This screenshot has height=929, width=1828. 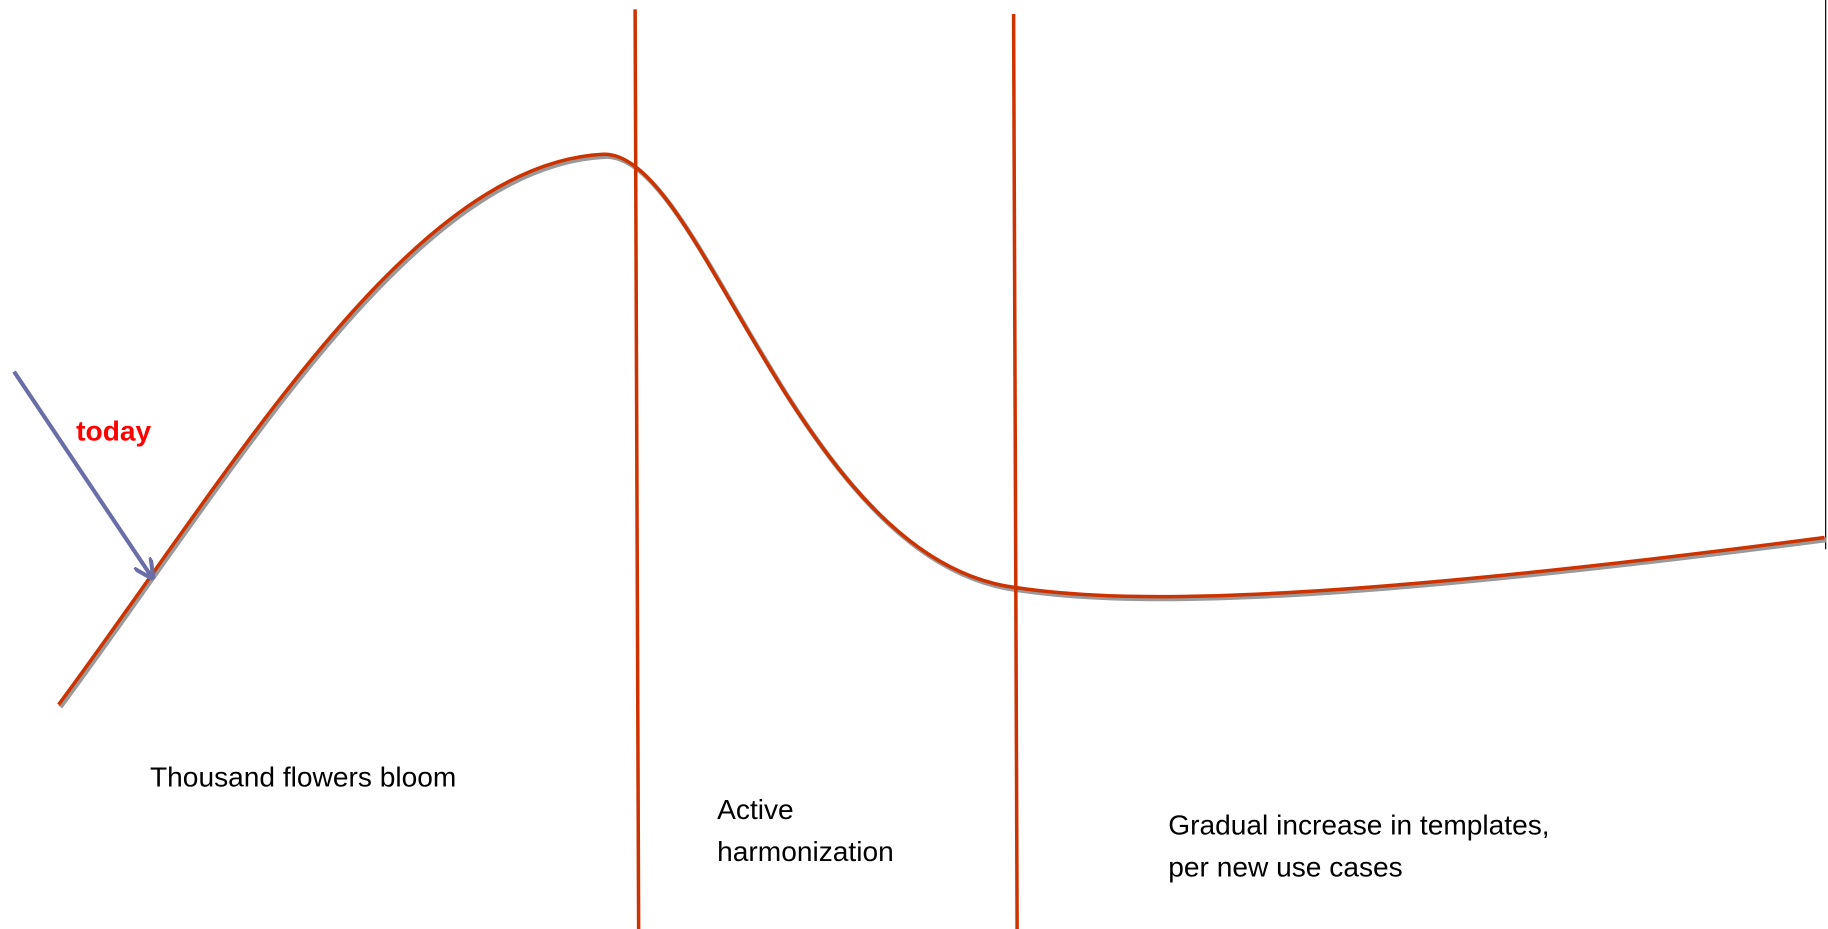 What do you see at coordinates (81, 473) in the screenshot?
I see `today-arrow` at bounding box center [81, 473].